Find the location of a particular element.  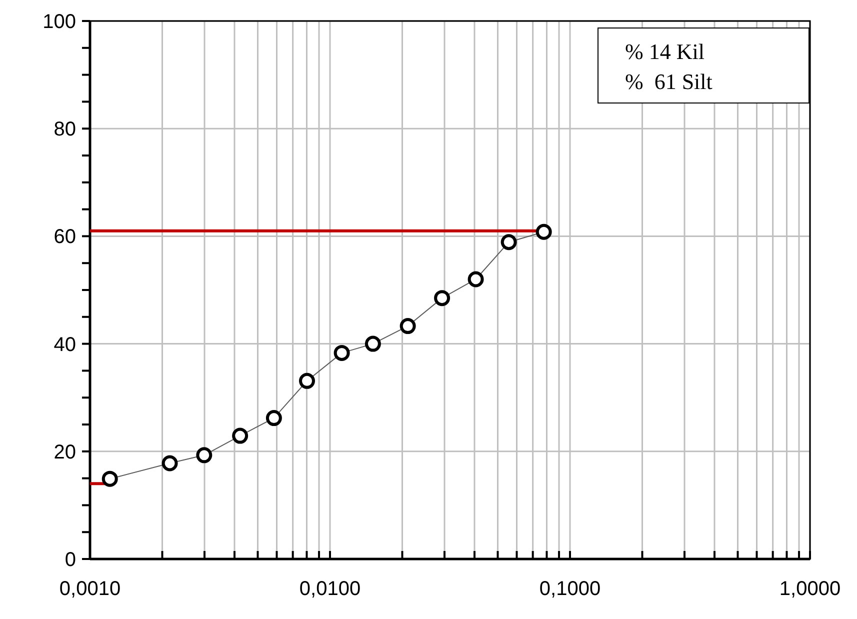

x-tick-label: 0,0100 is located at coordinates (330, 589).